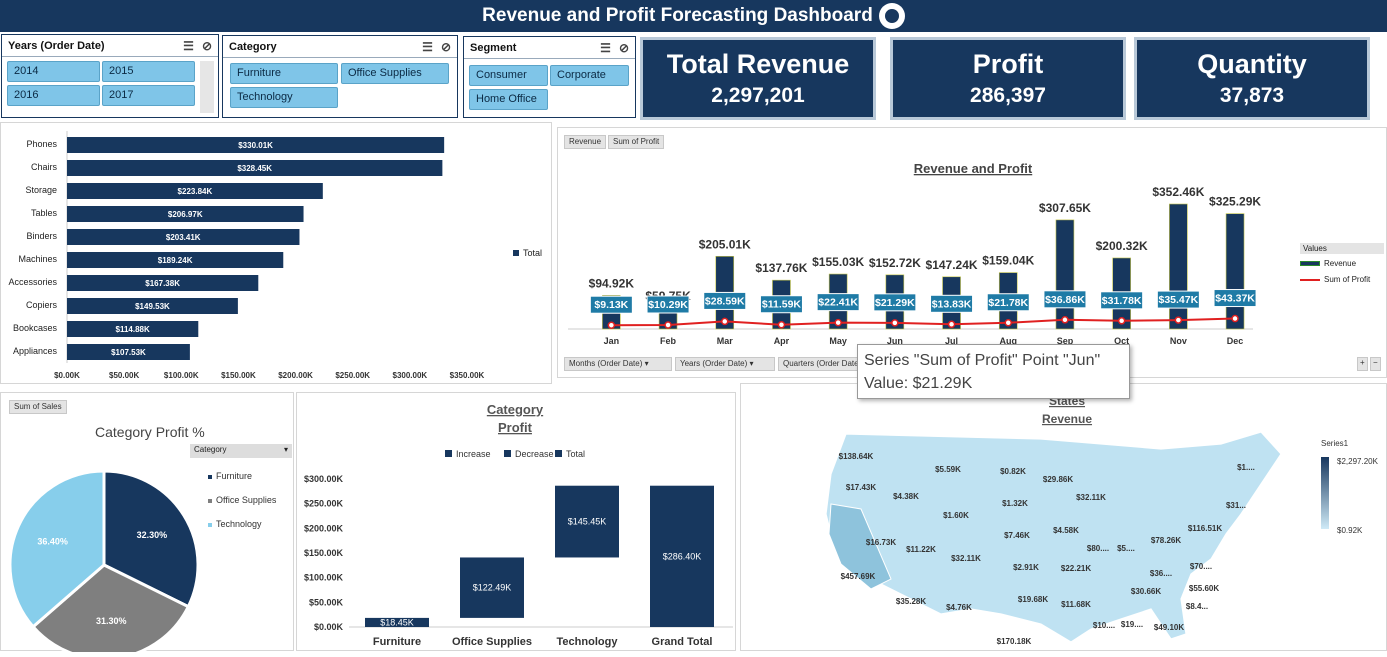 This screenshot has width=1387, height=657. I want to click on github-icon, so click(891, 16).